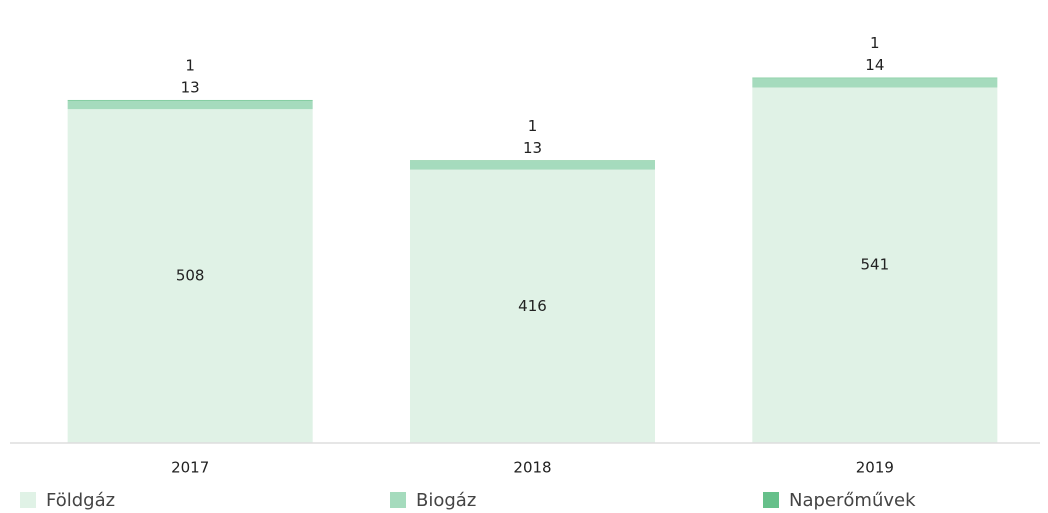 The height and width of the screenshot is (513, 1048). What do you see at coordinates (532, 468) in the screenshot?
I see `x-tick-label: 2018` at bounding box center [532, 468].